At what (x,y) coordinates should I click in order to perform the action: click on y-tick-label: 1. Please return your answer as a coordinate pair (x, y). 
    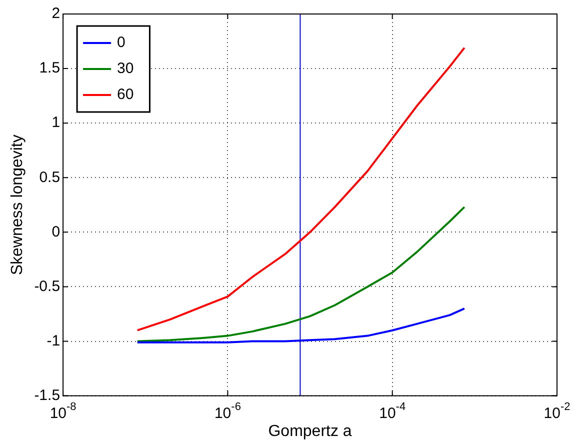
    Looking at the image, I should click on (56, 123).